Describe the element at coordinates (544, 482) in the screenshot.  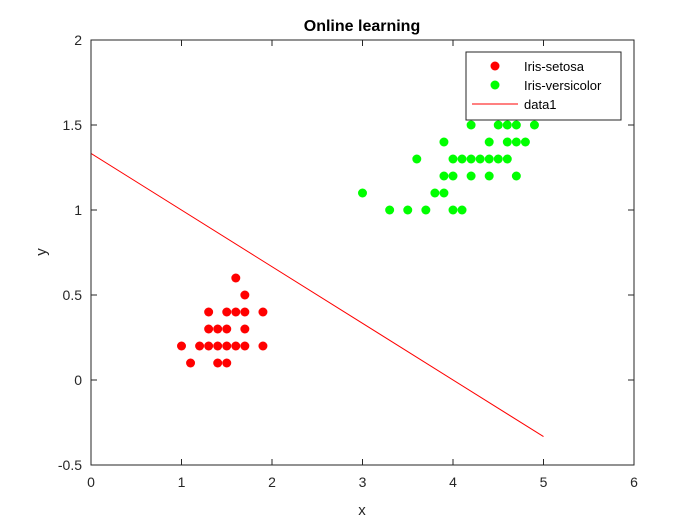
I see `x-tick-label: 5` at that location.